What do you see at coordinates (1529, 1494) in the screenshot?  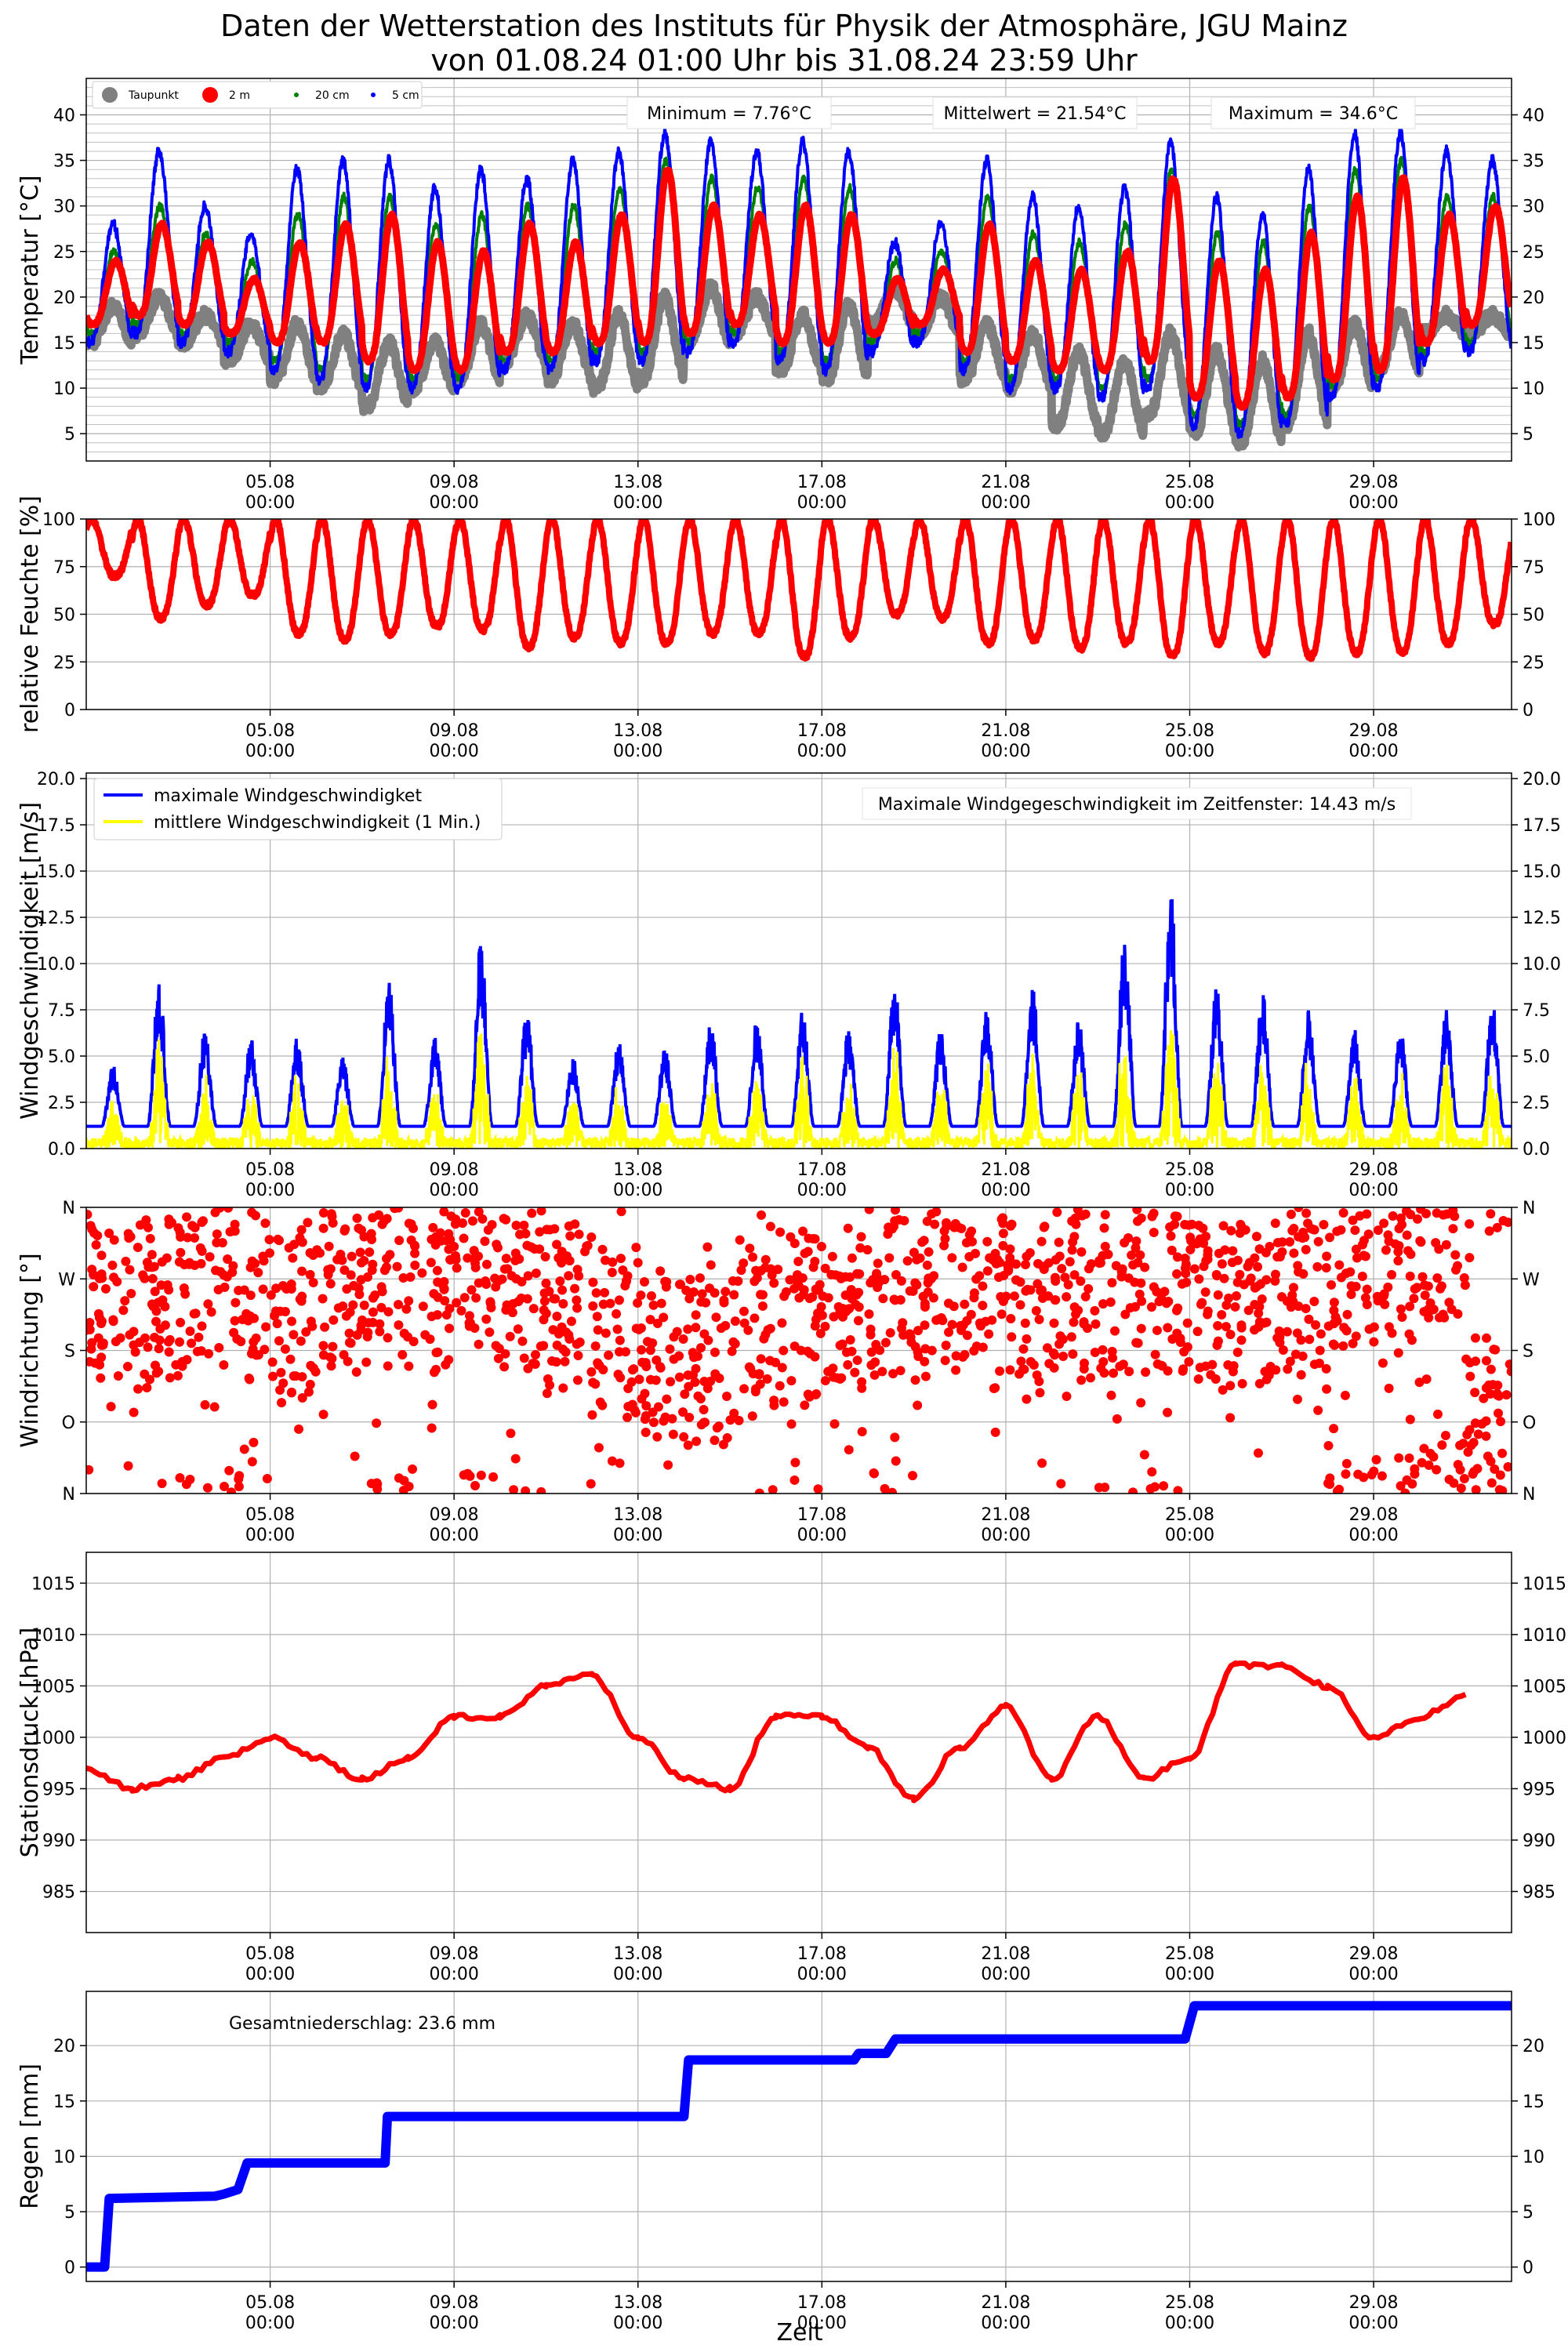 I see `y-tick-label-right: N` at bounding box center [1529, 1494].